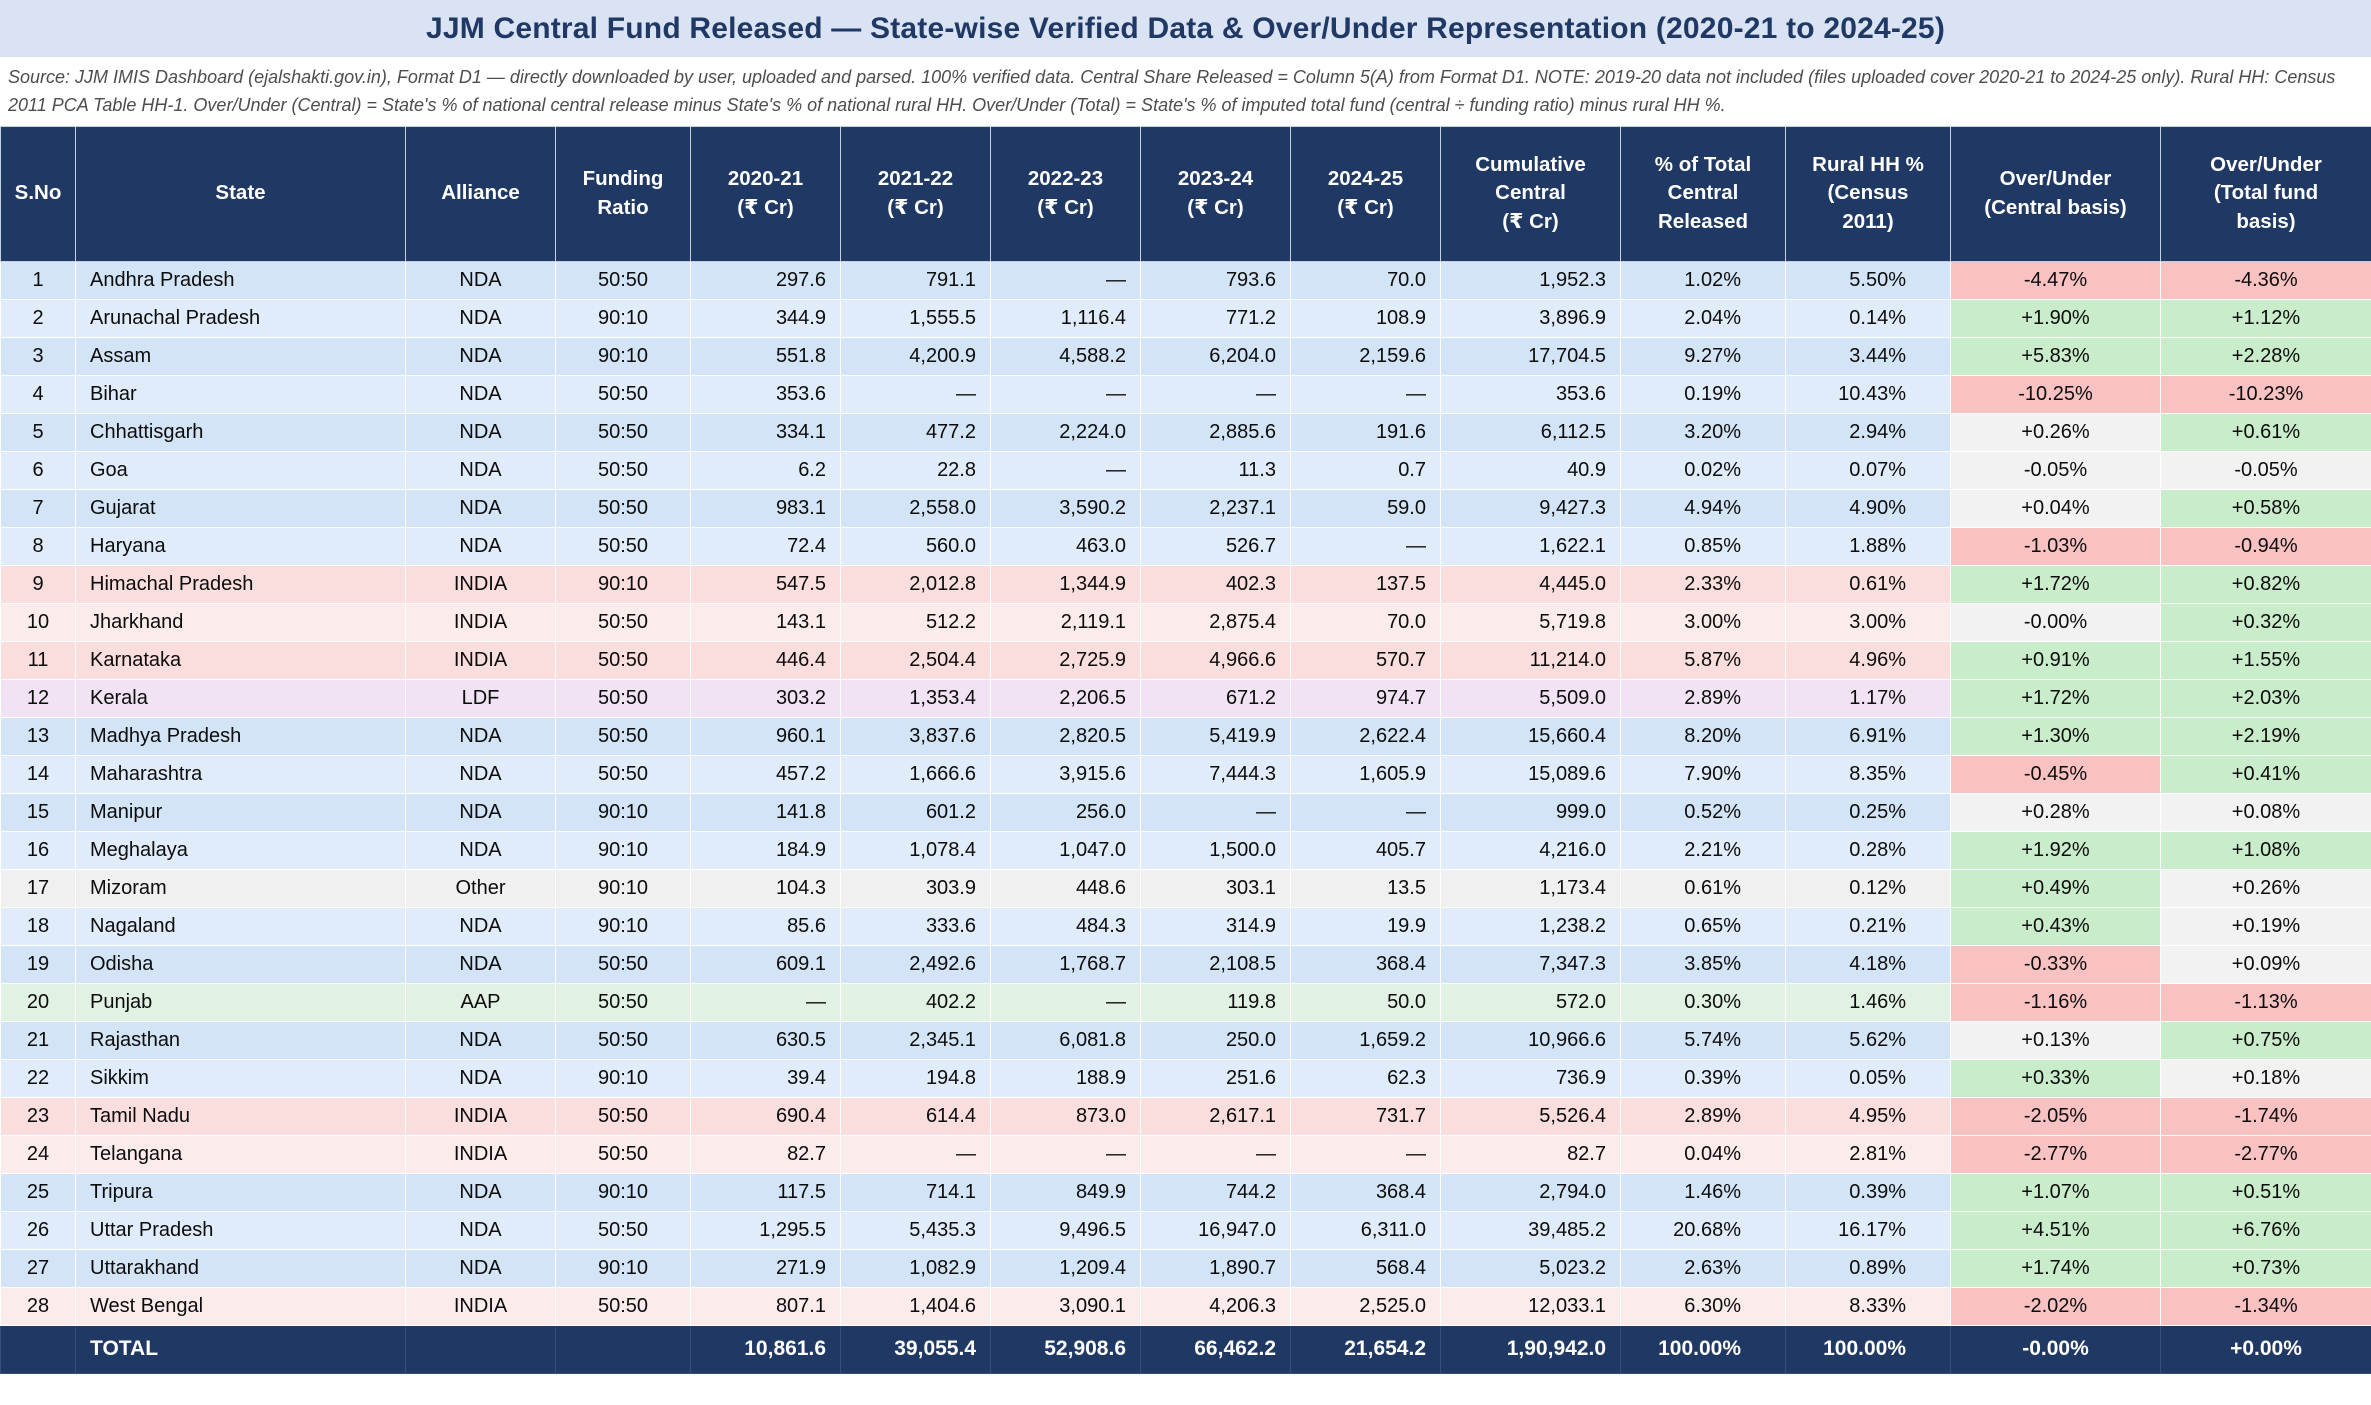 The image size is (2371, 1405). Describe the element at coordinates (1365, 850) in the screenshot. I see `cell-fy-2024-25: 405.7` at that location.